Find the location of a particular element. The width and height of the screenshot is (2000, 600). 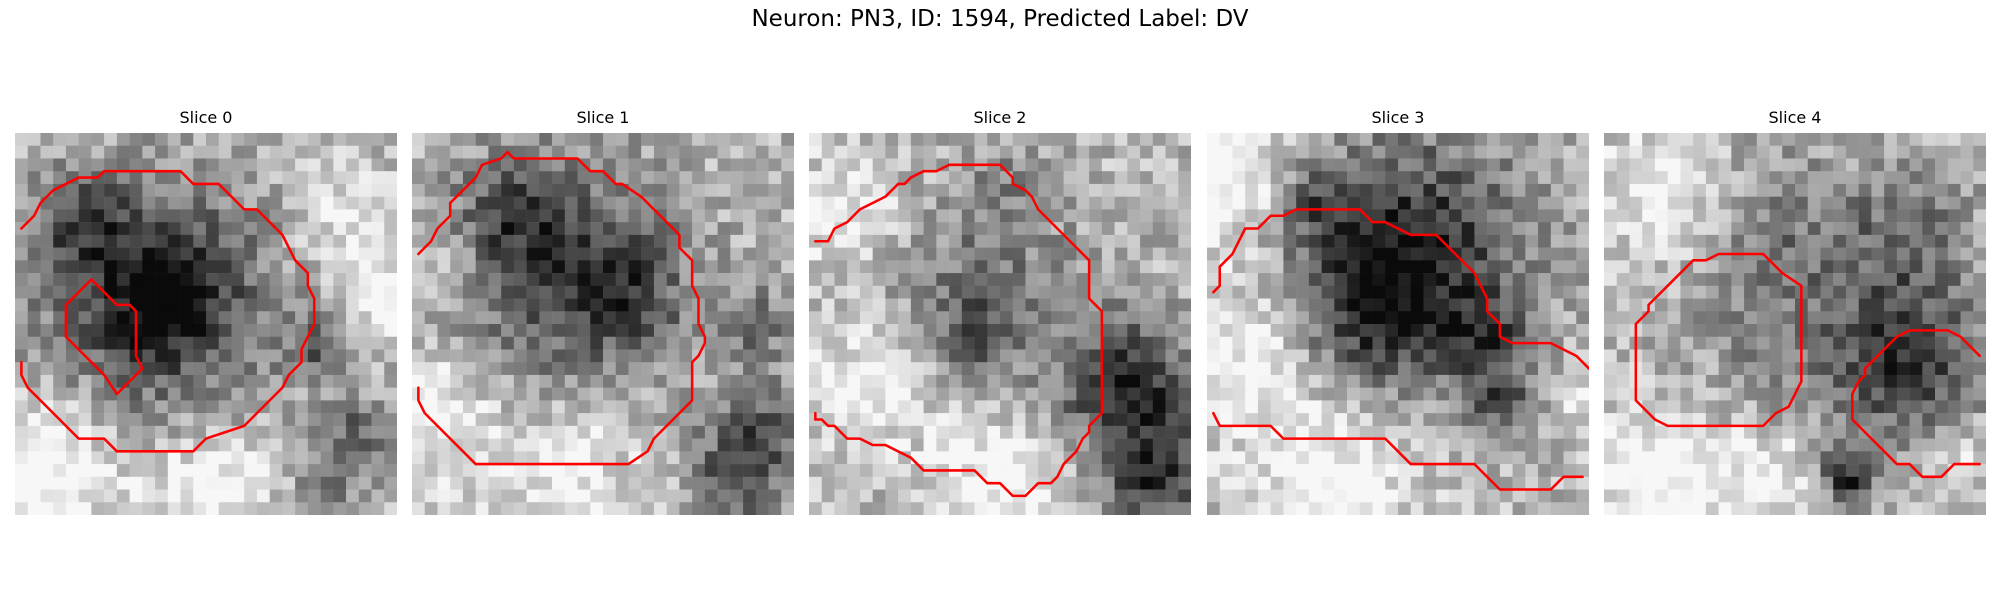

slice-title-1: Slice 1 is located at coordinates (603, 117).